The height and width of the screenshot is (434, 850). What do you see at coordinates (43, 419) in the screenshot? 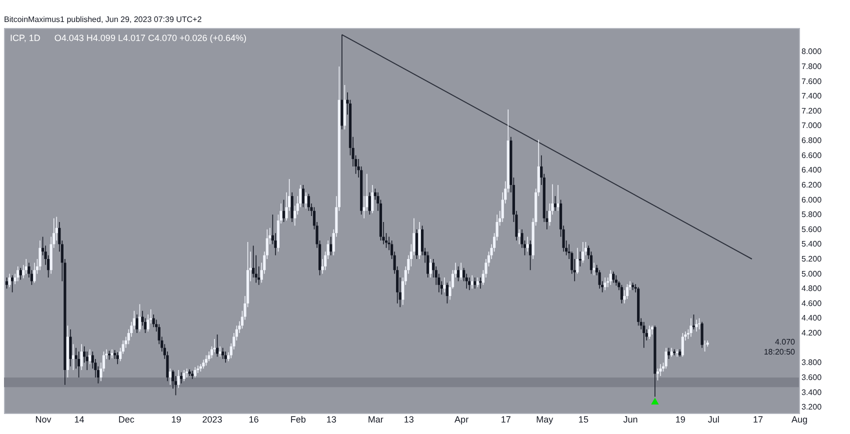
I see `x-tick-label: Nov` at bounding box center [43, 419].